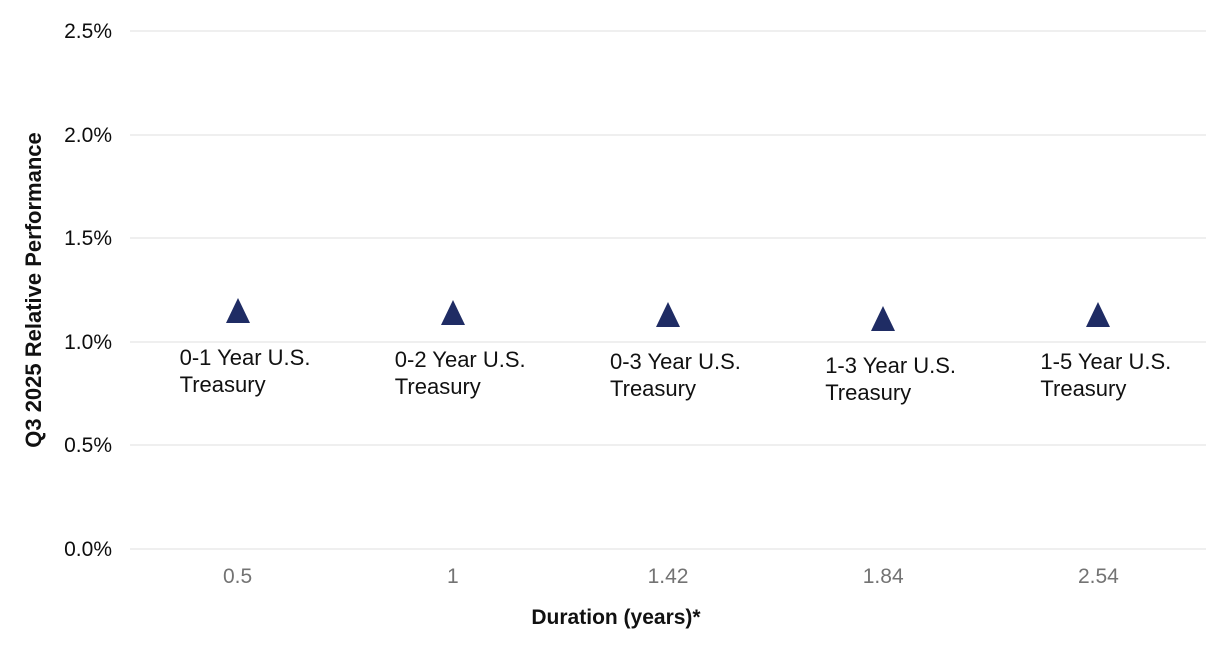  I want to click on x-tick-label: 0.5, so click(237, 576).